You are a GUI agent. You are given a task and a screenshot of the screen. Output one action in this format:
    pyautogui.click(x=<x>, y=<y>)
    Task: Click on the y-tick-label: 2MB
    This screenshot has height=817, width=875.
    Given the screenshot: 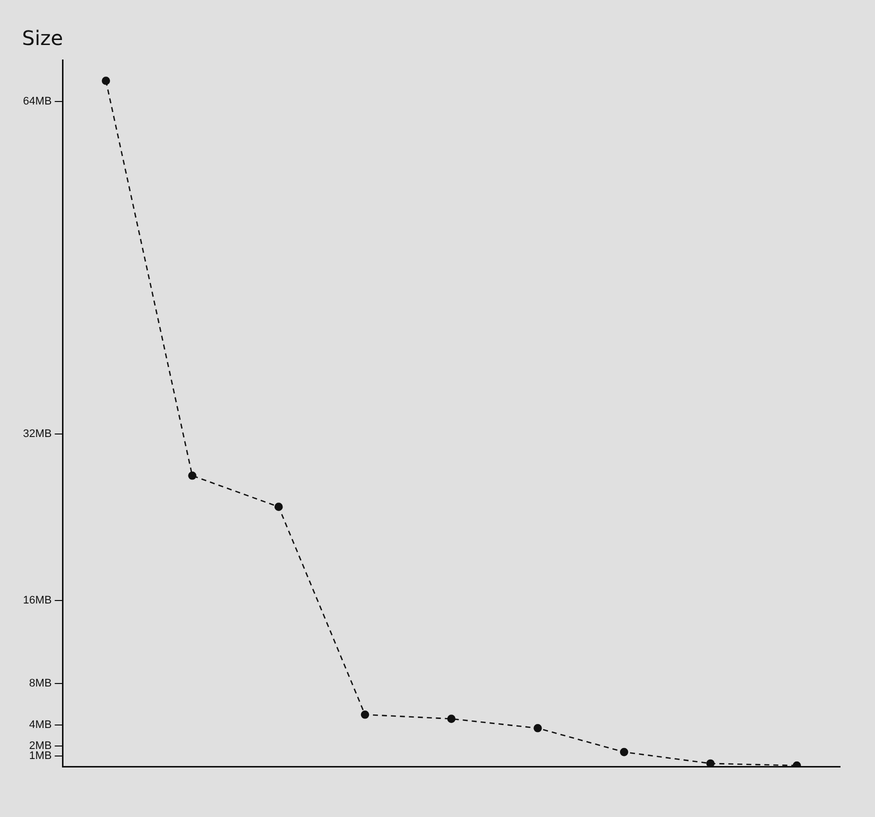 What is the action you would take?
    pyautogui.click(x=40, y=746)
    